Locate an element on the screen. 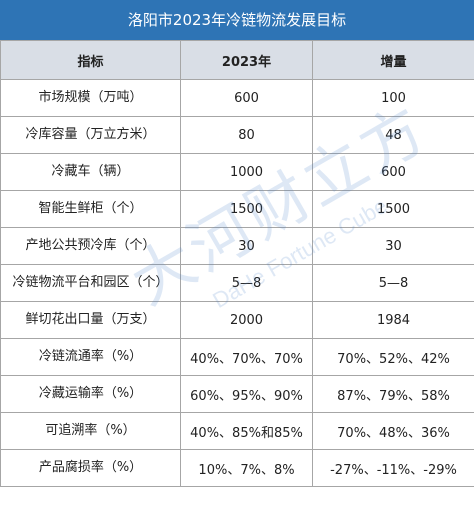 Image resolution: width=474 pixels, height=521 pixels. cell-increment: 5—8 is located at coordinates (393, 283).